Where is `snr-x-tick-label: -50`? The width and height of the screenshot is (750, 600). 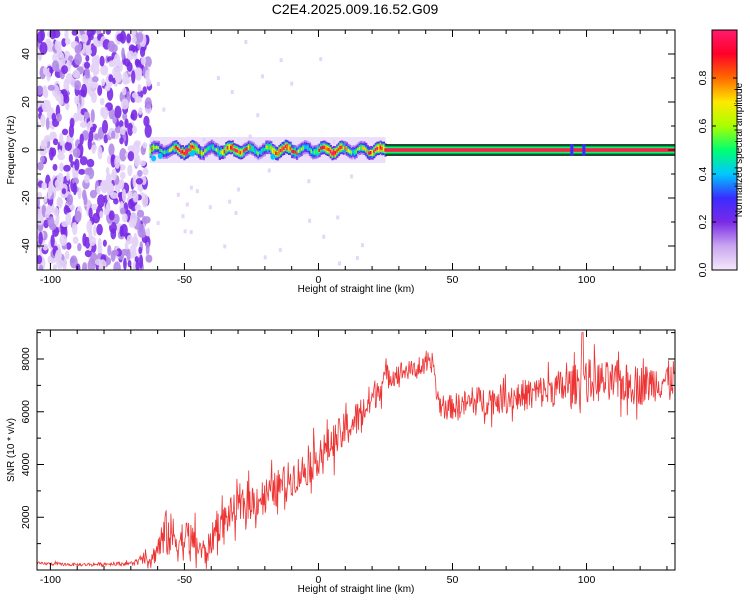
snr-x-tick-label: -50 is located at coordinates (184, 580).